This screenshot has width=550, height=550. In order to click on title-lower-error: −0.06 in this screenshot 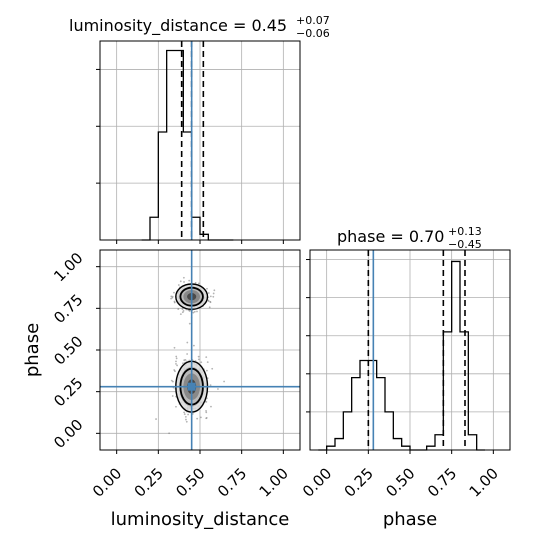, I will do `click(313, 33)`.